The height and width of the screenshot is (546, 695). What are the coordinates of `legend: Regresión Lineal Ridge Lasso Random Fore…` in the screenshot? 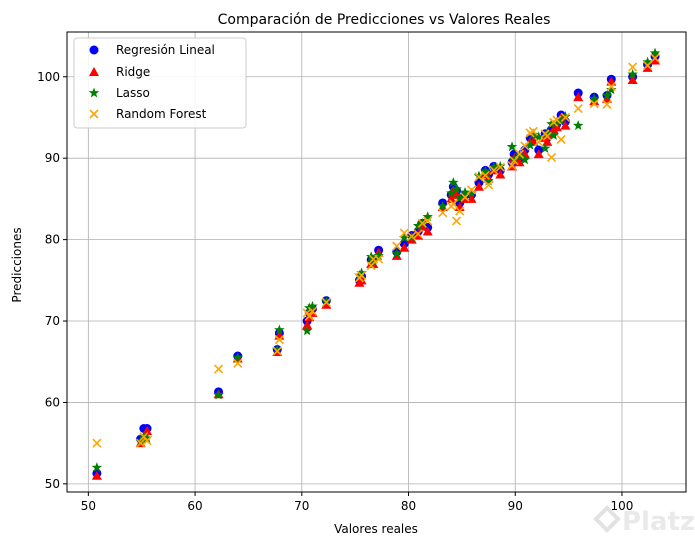 It's located at (160, 83).